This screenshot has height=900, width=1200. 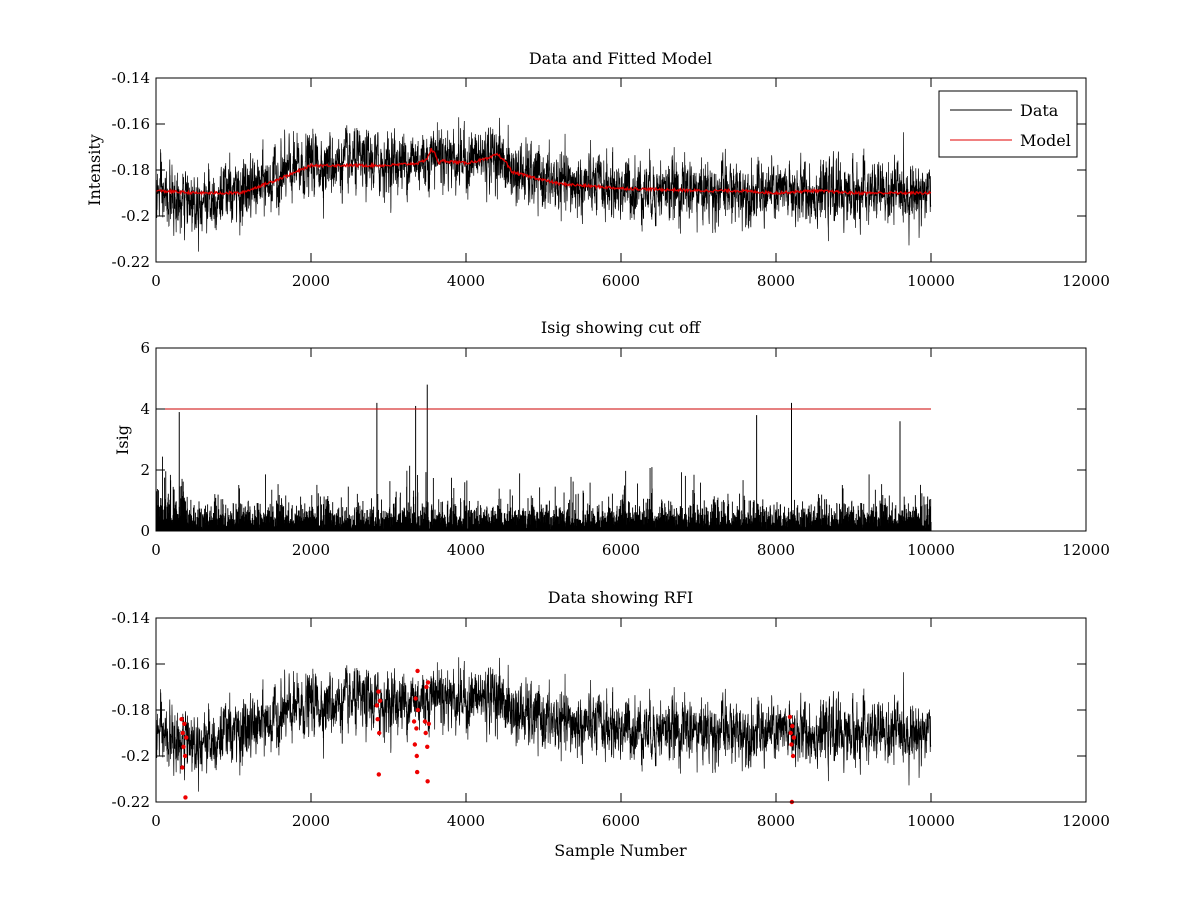 What do you see at coordinates (776, 821) in the screenshot?
I see `p2-xtick-label: 8000` at bounding box center [776, 821].